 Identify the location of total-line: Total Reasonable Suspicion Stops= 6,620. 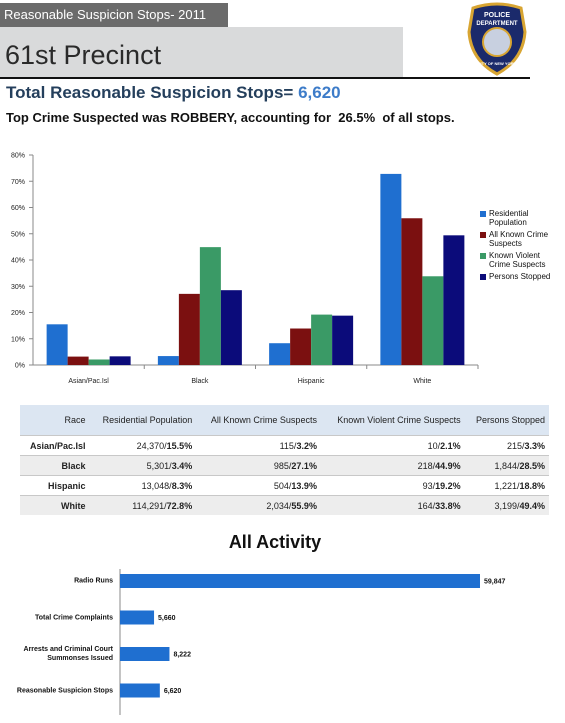
(173, 93).